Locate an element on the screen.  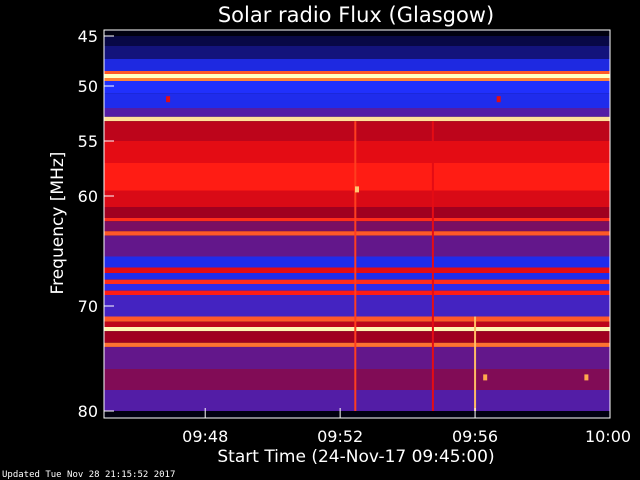
y-tick-label: 45 is located at coordinates (88, 36).